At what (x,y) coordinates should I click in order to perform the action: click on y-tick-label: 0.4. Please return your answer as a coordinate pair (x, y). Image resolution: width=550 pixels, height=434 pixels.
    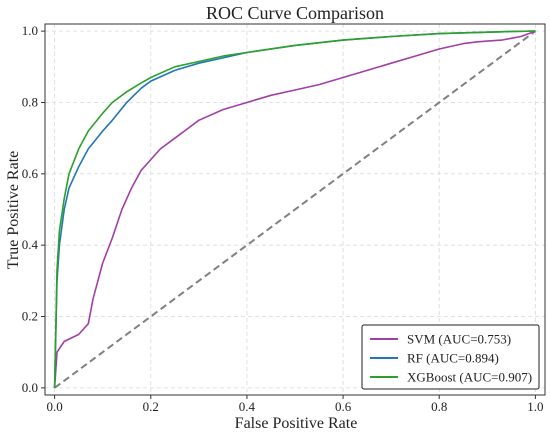
    Looking at the image, I should click on (30, 244).